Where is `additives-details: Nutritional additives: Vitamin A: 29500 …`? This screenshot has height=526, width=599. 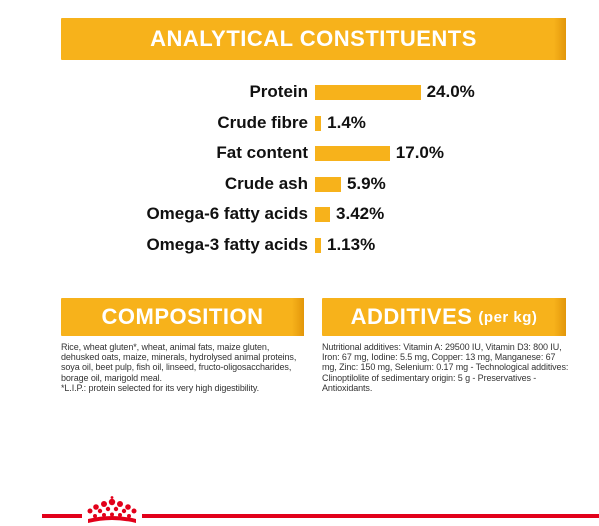 additives-details: Nutritional additives: Vitamin A: 29500 … is located at coordinates (445, 367).